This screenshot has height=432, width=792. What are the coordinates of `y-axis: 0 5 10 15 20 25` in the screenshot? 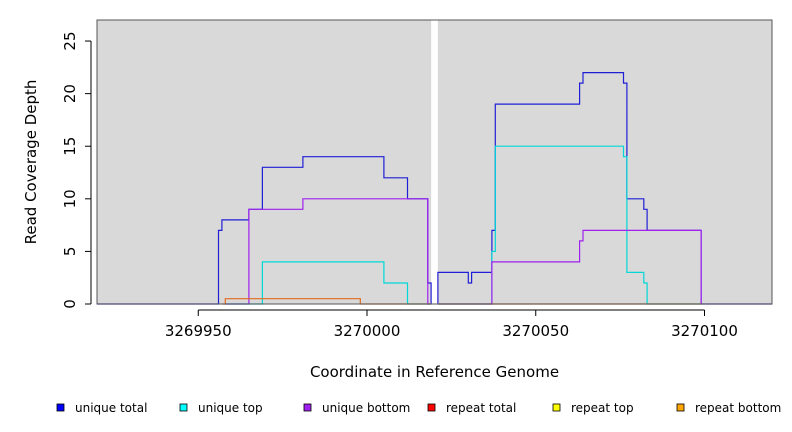 It's located at (76, 170).